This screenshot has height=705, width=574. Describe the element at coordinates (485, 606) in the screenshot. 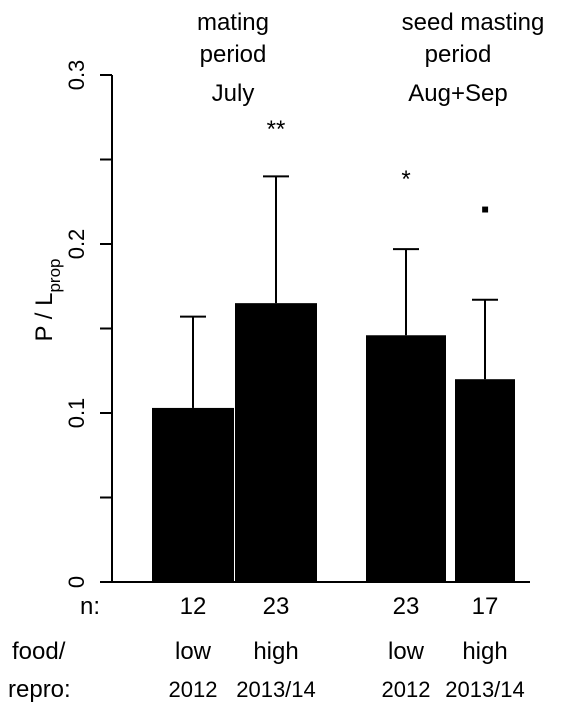

I see `n-value-4: 17` at that location.